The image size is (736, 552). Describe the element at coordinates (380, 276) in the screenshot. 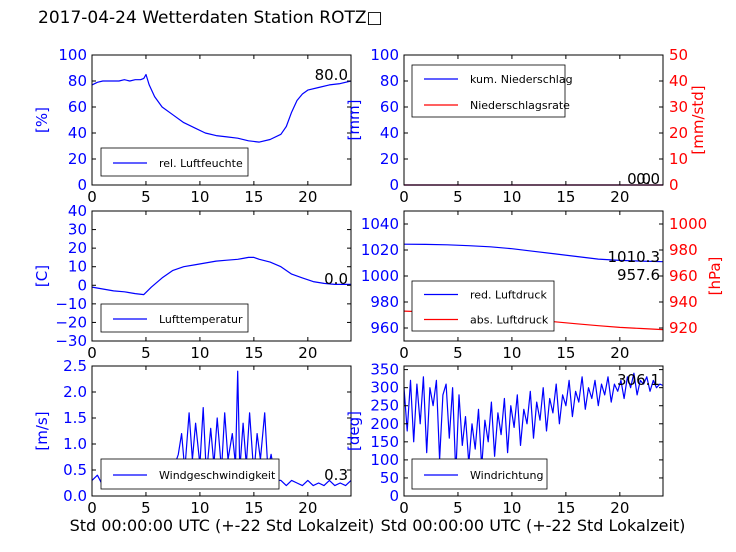

I see `y-tick-label: 1000` at that location.